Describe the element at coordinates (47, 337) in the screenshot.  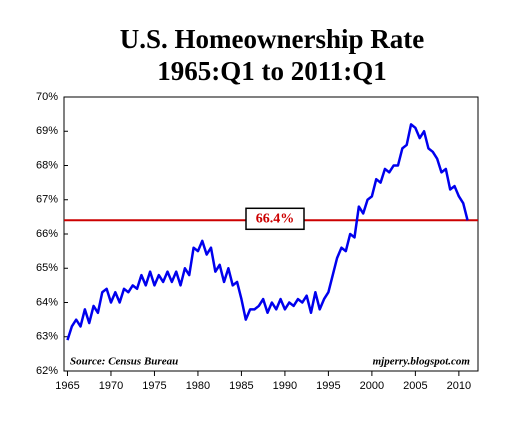
I see `y-tick-label: 63%` at that location.